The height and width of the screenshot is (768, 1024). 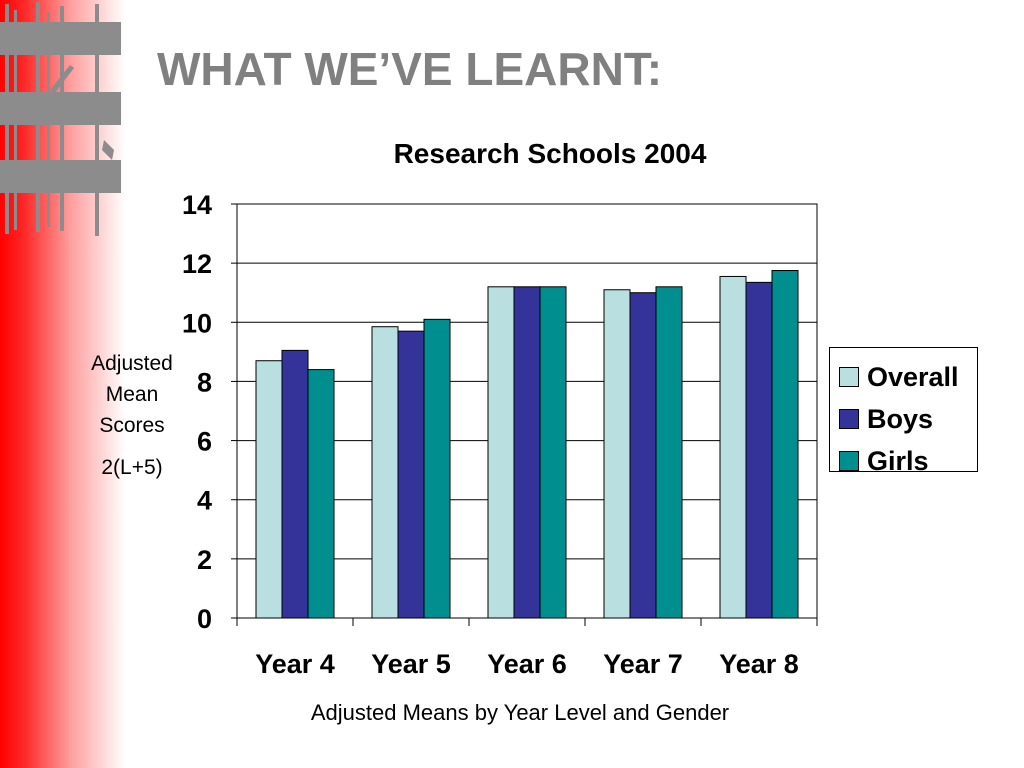 I want to click on slide-title: WHAT WE’VE LEARNT:, so click(x=410, y=69).